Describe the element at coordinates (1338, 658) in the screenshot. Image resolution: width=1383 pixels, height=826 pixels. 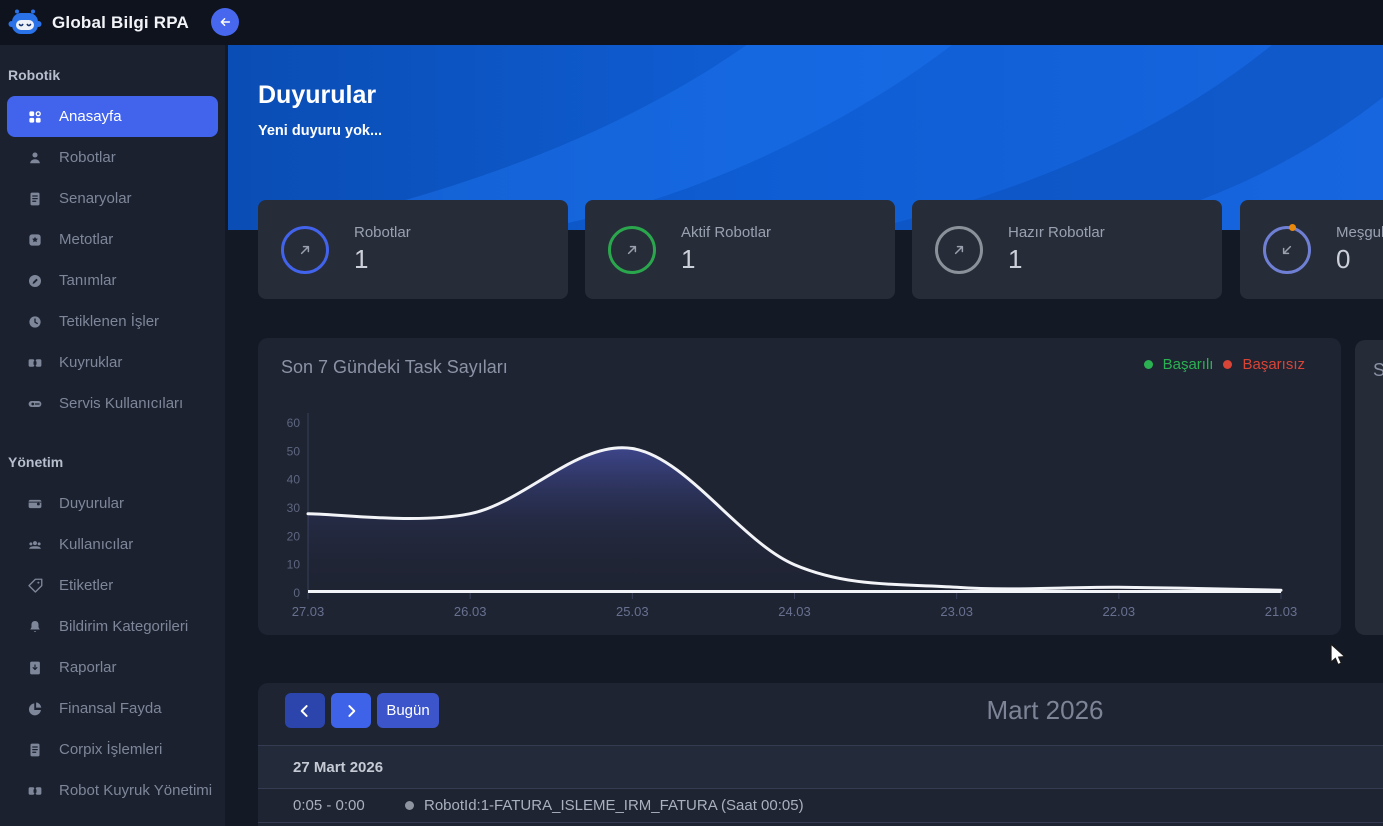
I see `mouse-cursor` at that location.